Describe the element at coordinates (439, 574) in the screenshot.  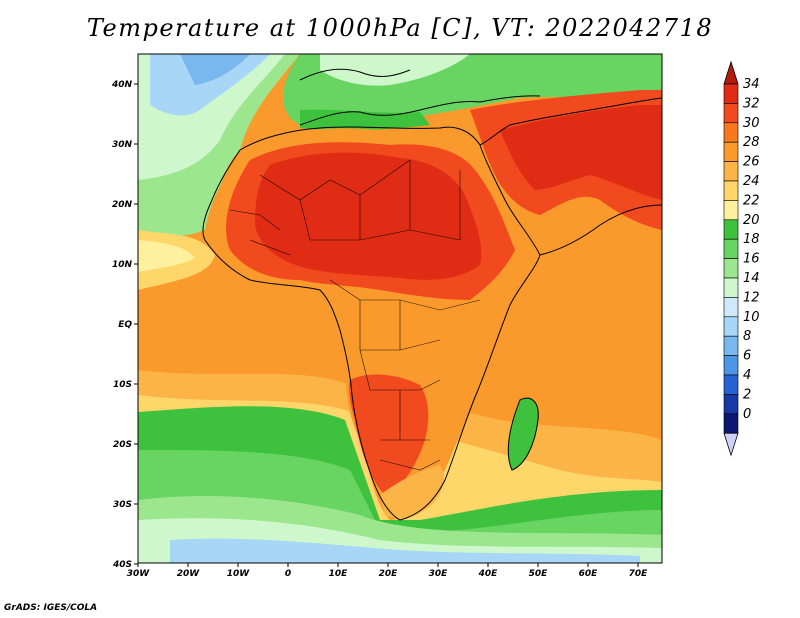
I see `x-tick-label: 30E` at that location.